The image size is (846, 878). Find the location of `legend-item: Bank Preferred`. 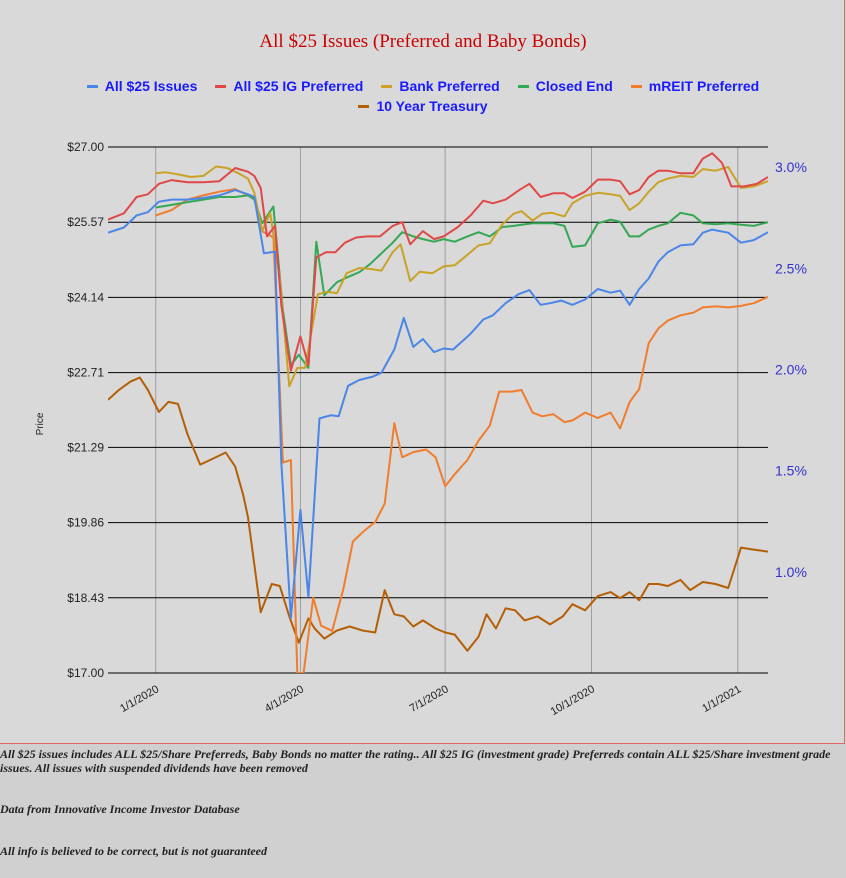

legend-item: Bank Preferred is located at coordinates (440, 86).